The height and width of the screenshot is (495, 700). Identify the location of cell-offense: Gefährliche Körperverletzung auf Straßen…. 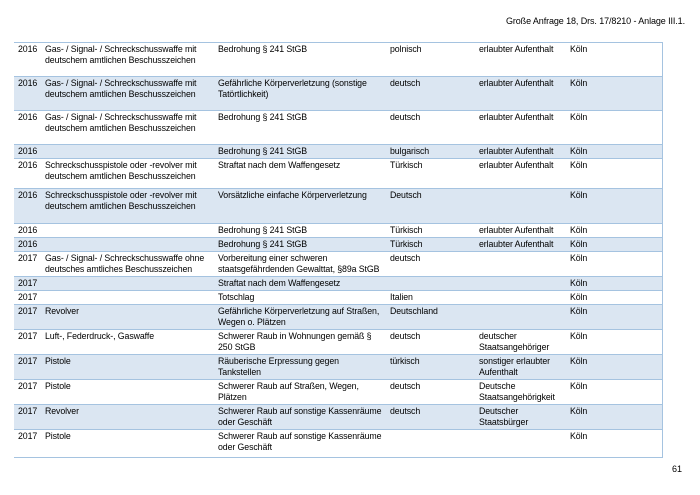
(299, 316).